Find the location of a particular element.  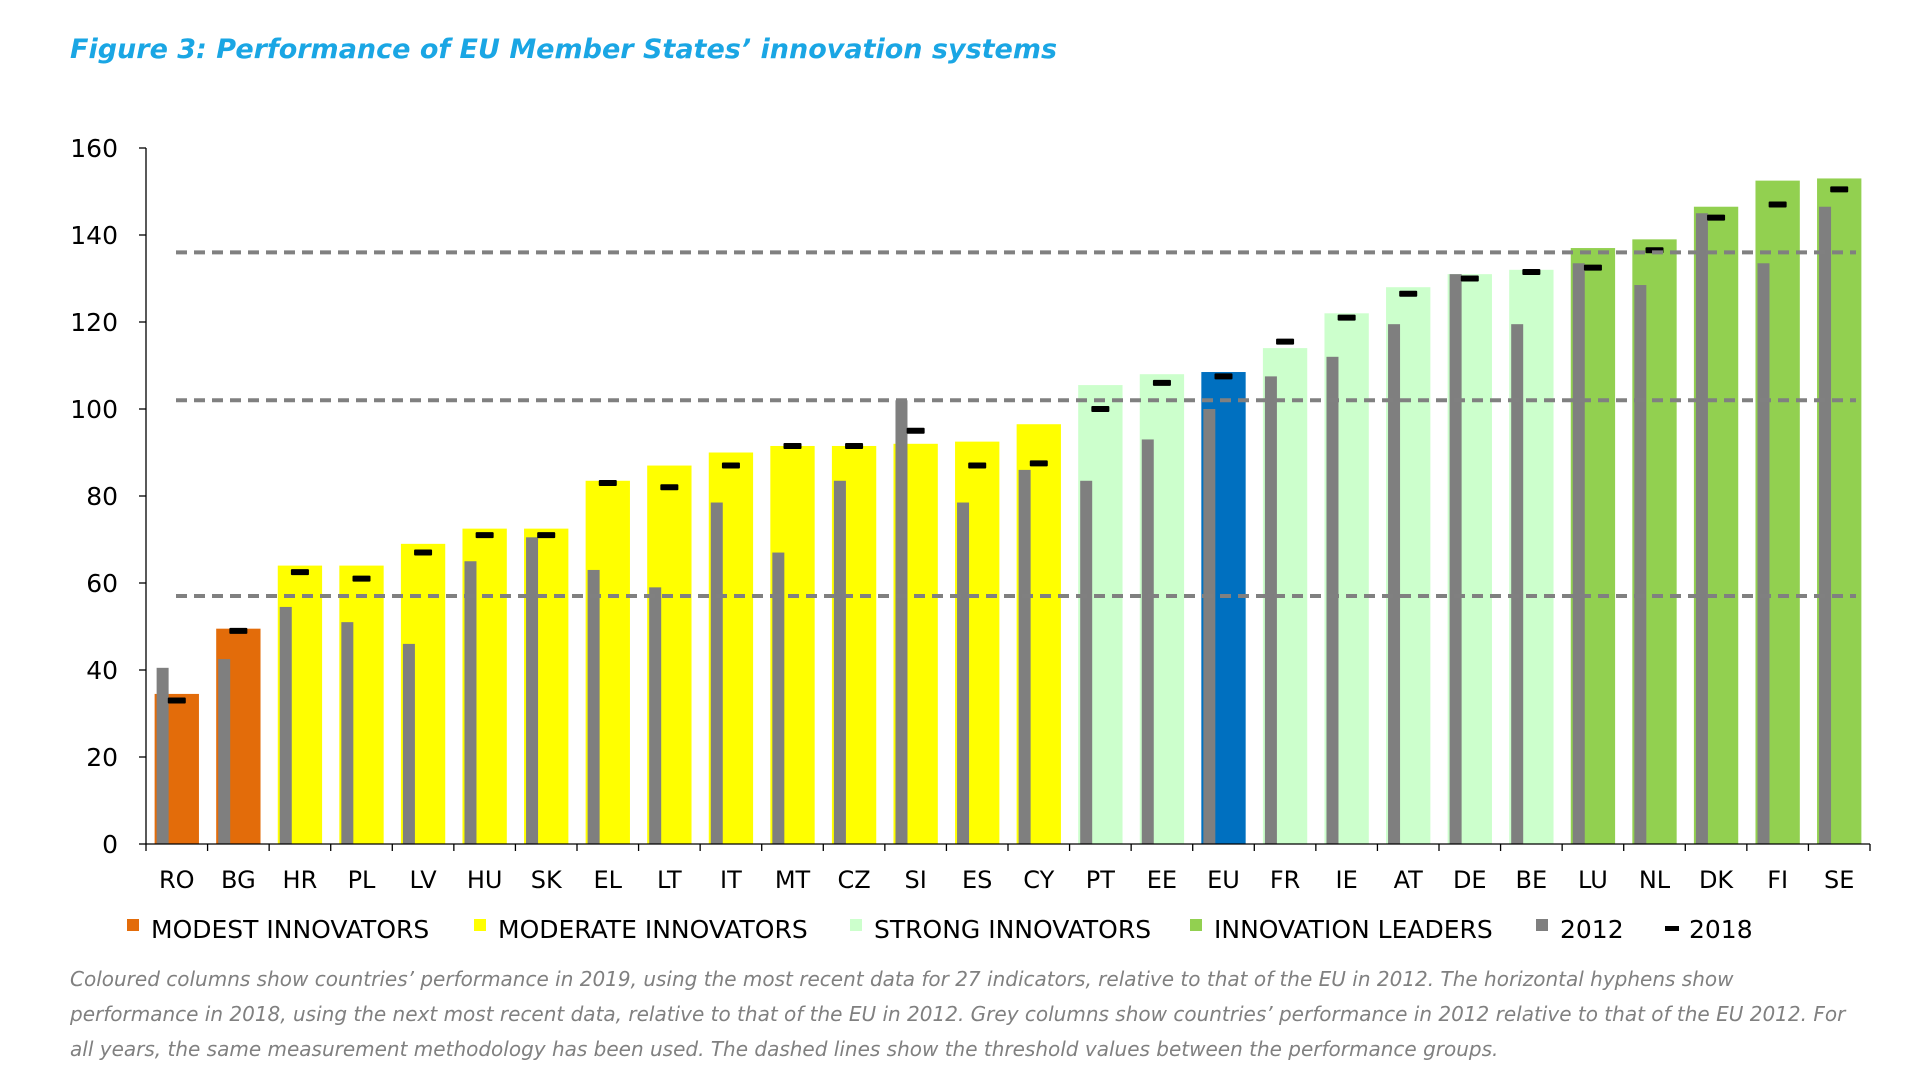

x-tick-label-fr: FR is located at coordinates (1285, 880).